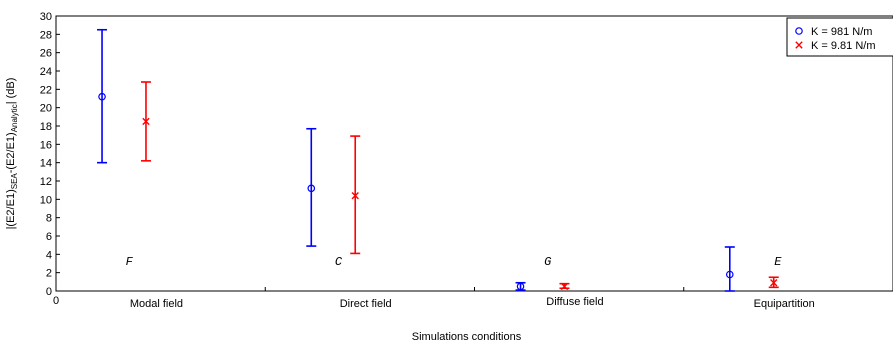  What do you see at coordinates (841, 32) in the screenshot?
I see `legend-label: K = 981 N/m` at bounding box center [841, 32].